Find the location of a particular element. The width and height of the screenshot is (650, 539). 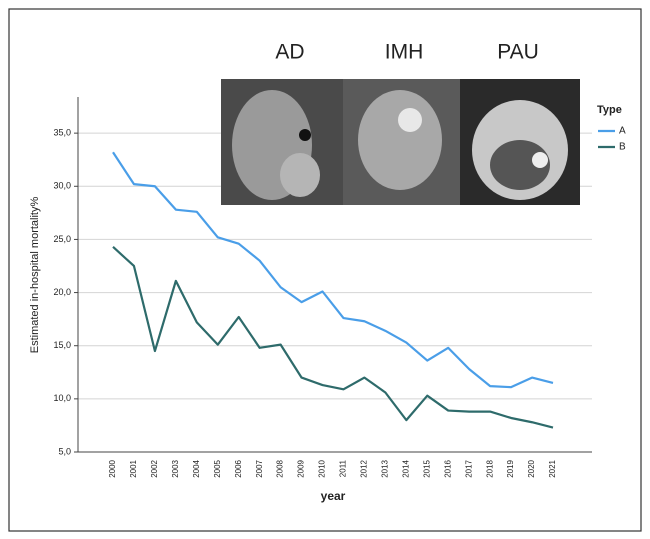

annotation: AD is located at coordinates (289, 52).